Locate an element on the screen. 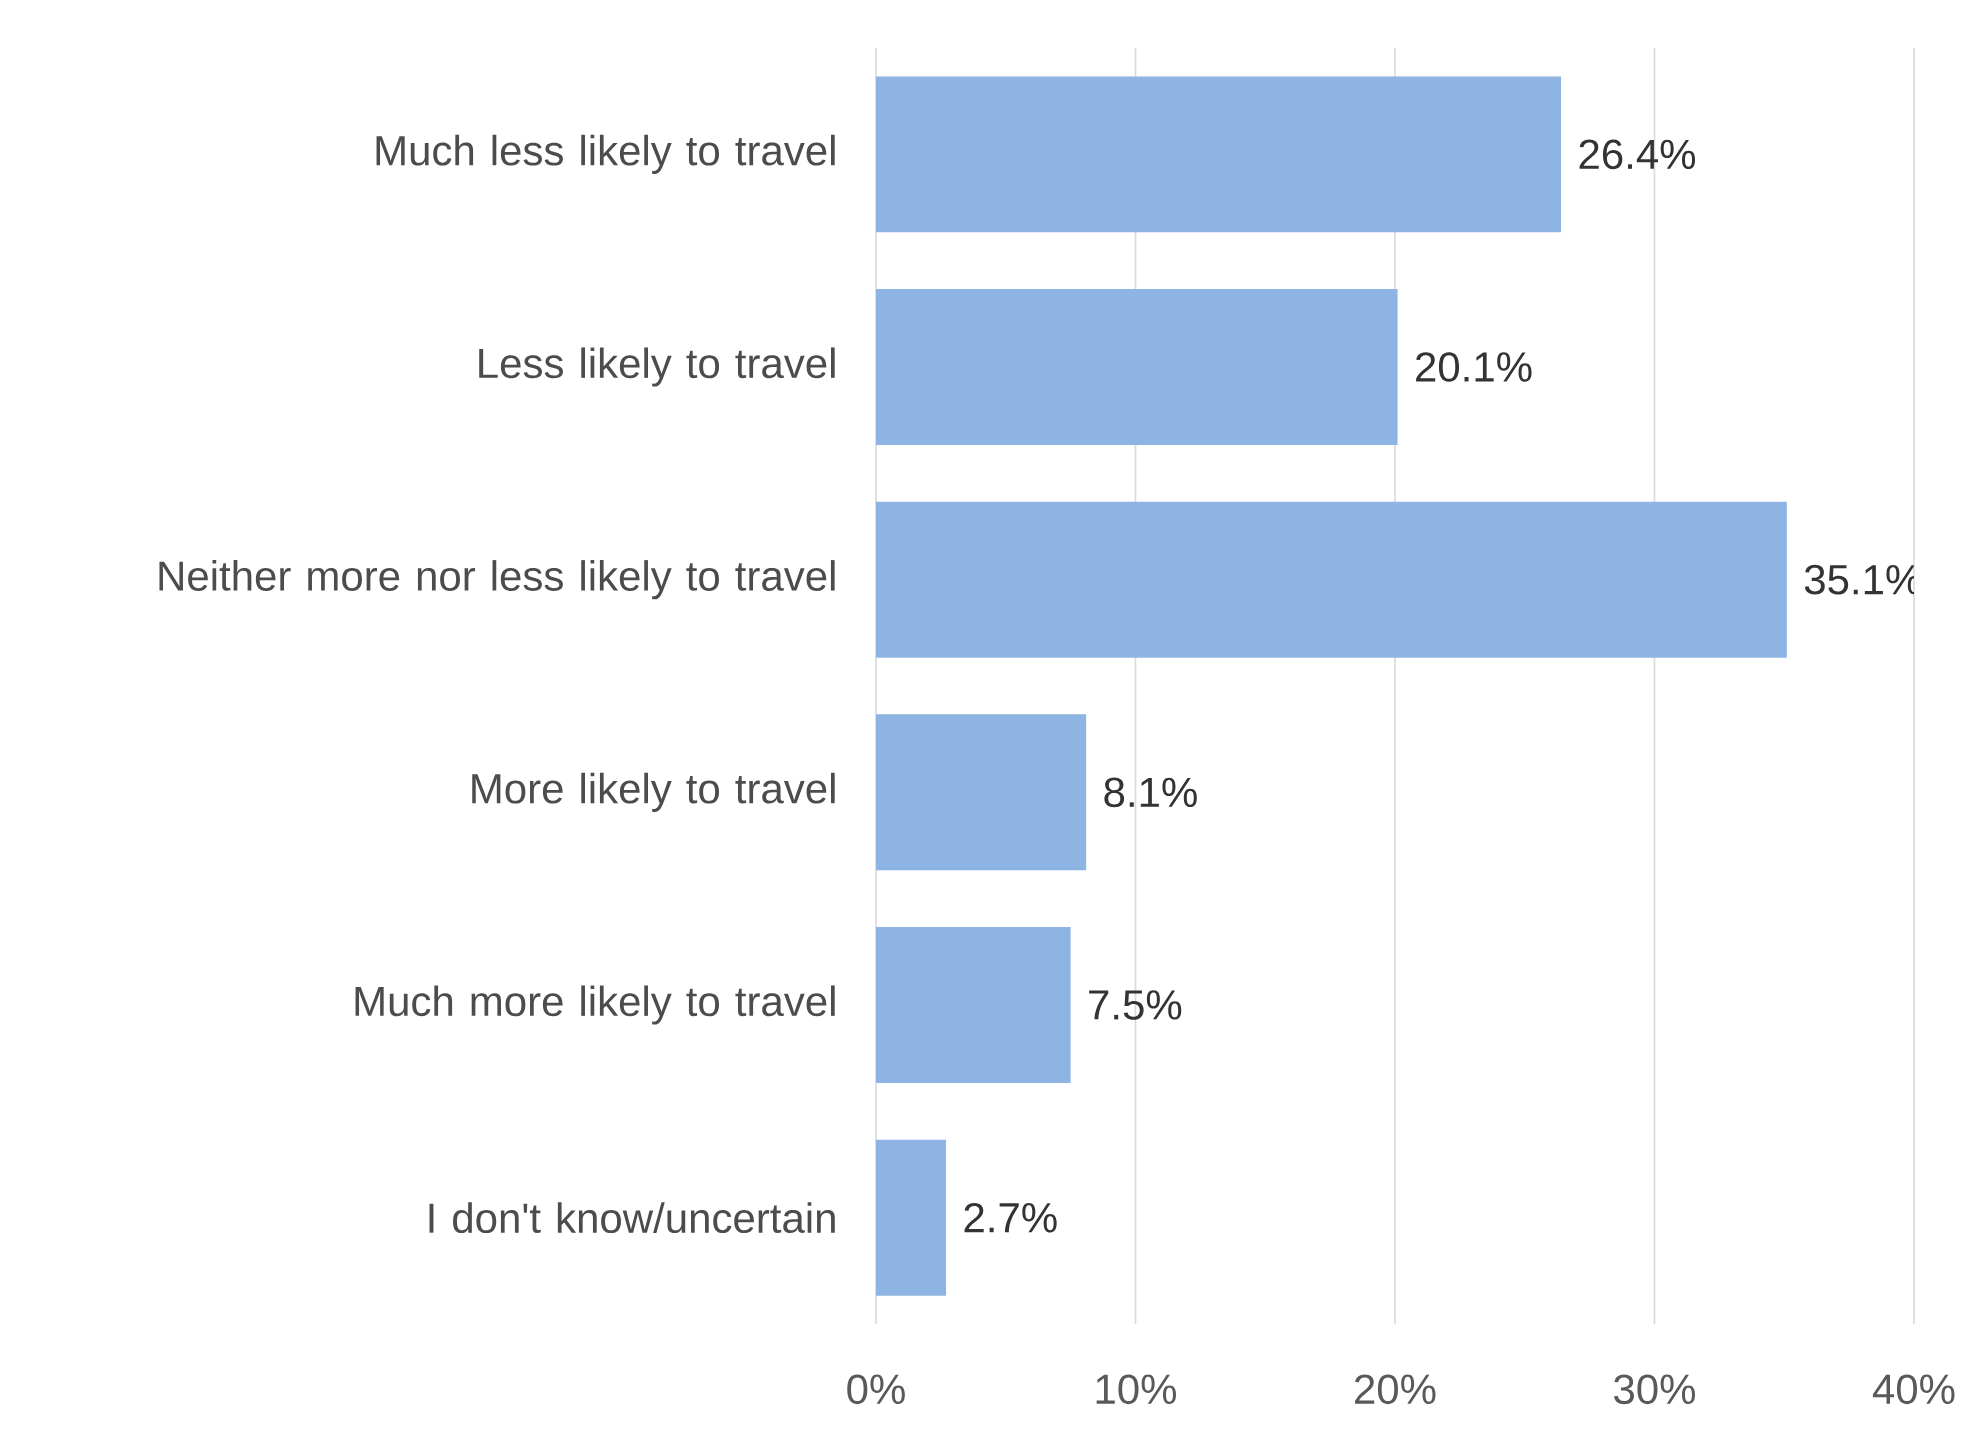 This screenshot has height=1438, width=1978. y-tick-label: Much less likely to travel is located at coordinates (605, 154).